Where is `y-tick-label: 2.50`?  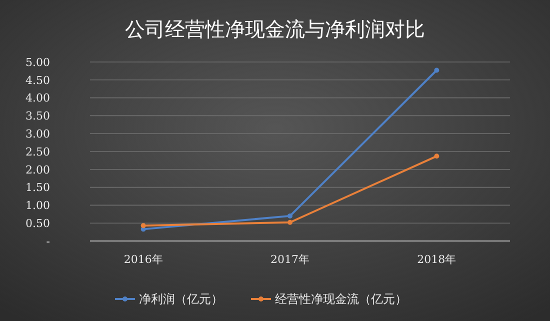 y-tick-label: 2.50 is located at coordinates (38, 151).